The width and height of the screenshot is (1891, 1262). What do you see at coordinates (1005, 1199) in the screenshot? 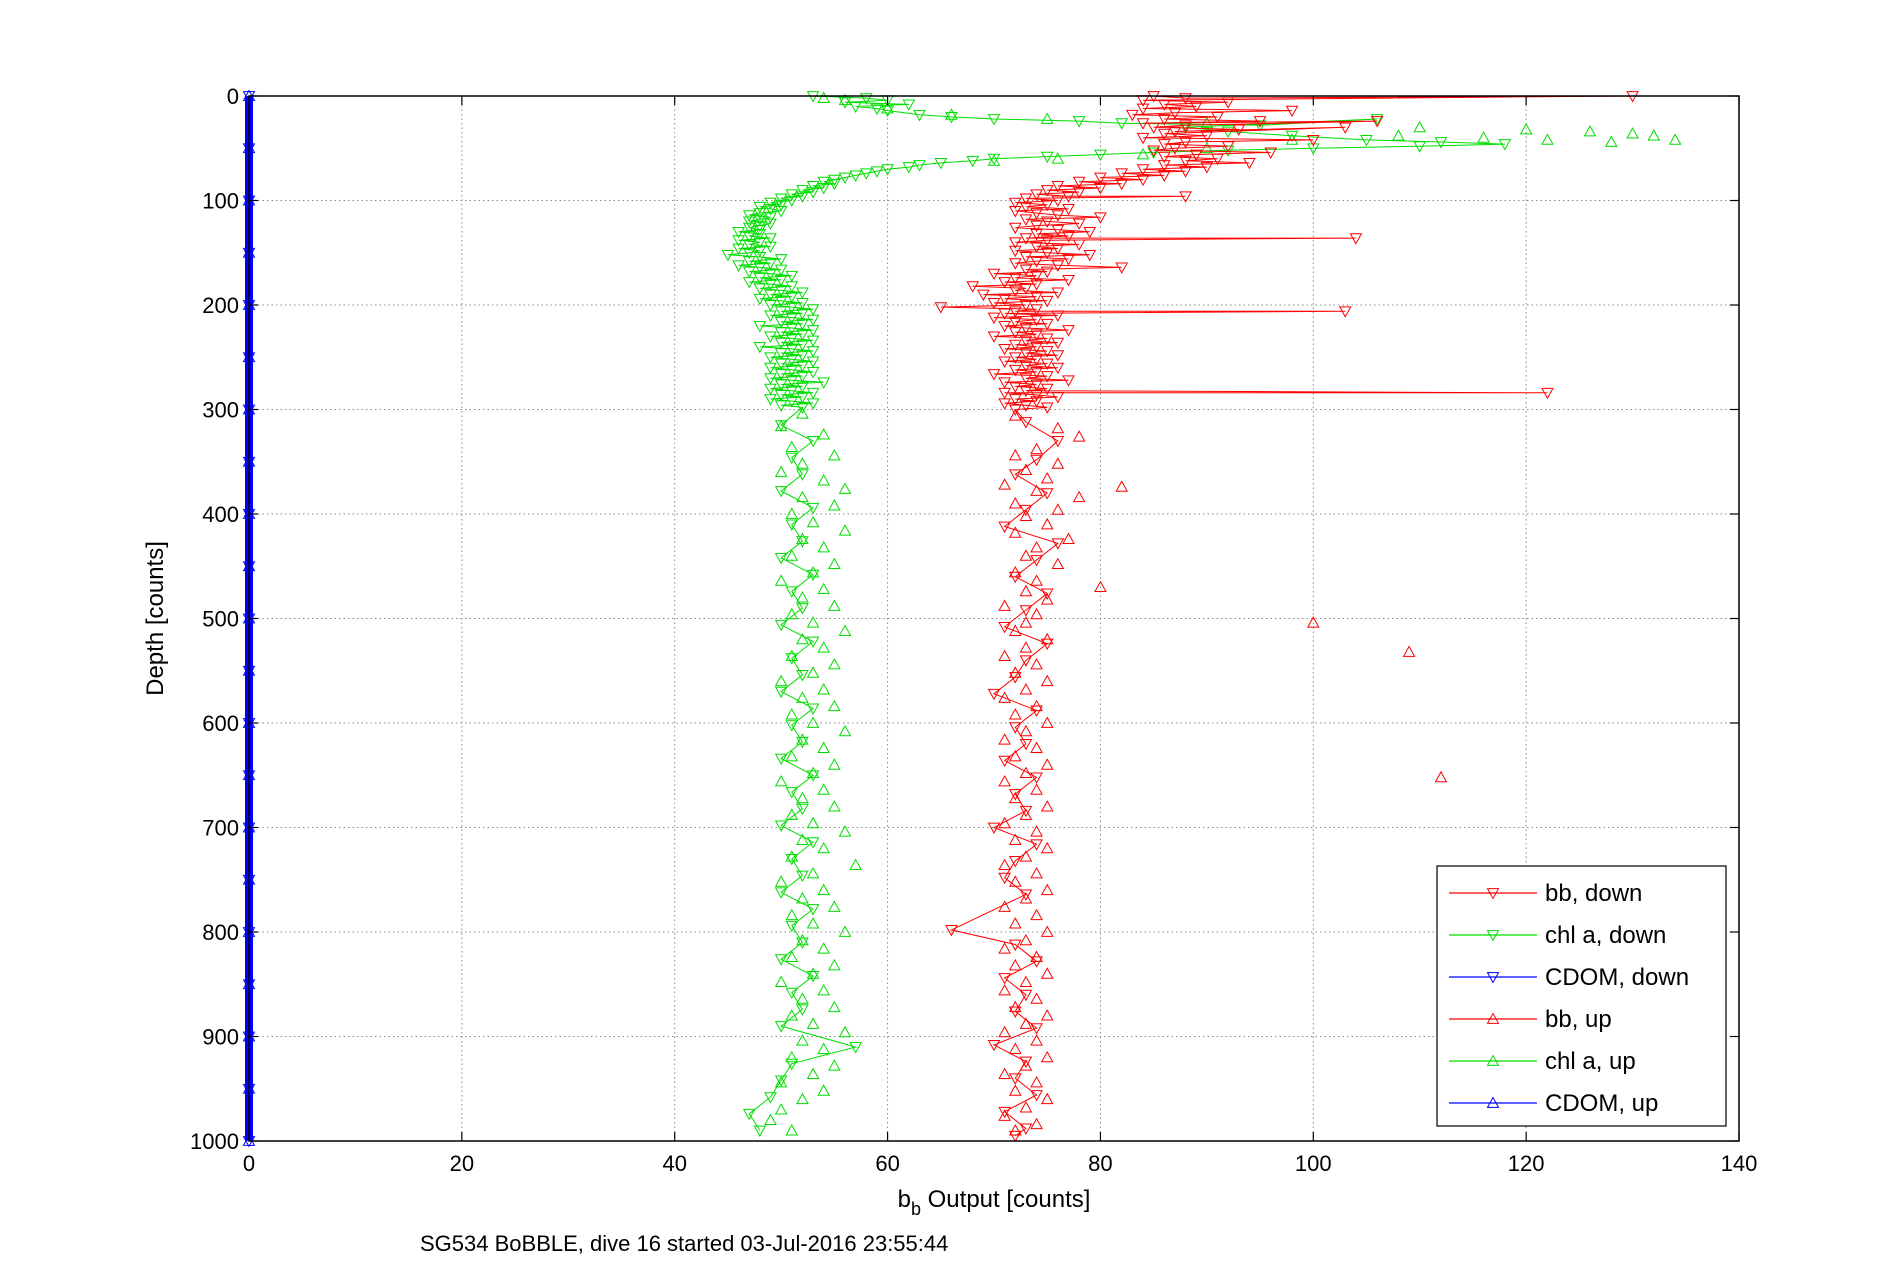
I see `x-axis-title-rest: Output [counts]` at bounding box center [1005, 1199].